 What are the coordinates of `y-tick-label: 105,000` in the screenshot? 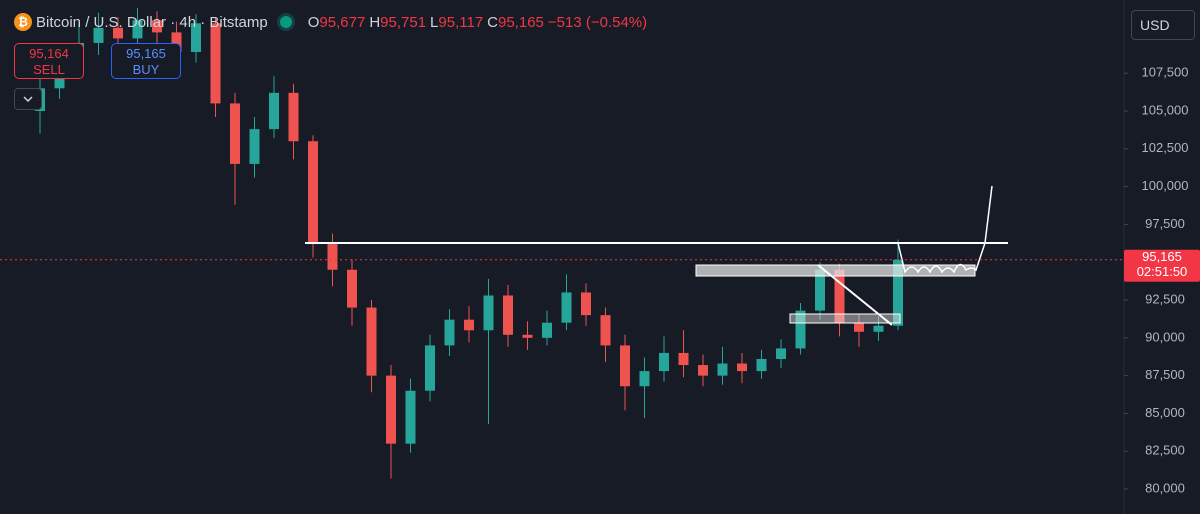 It's located at (1165, 109).